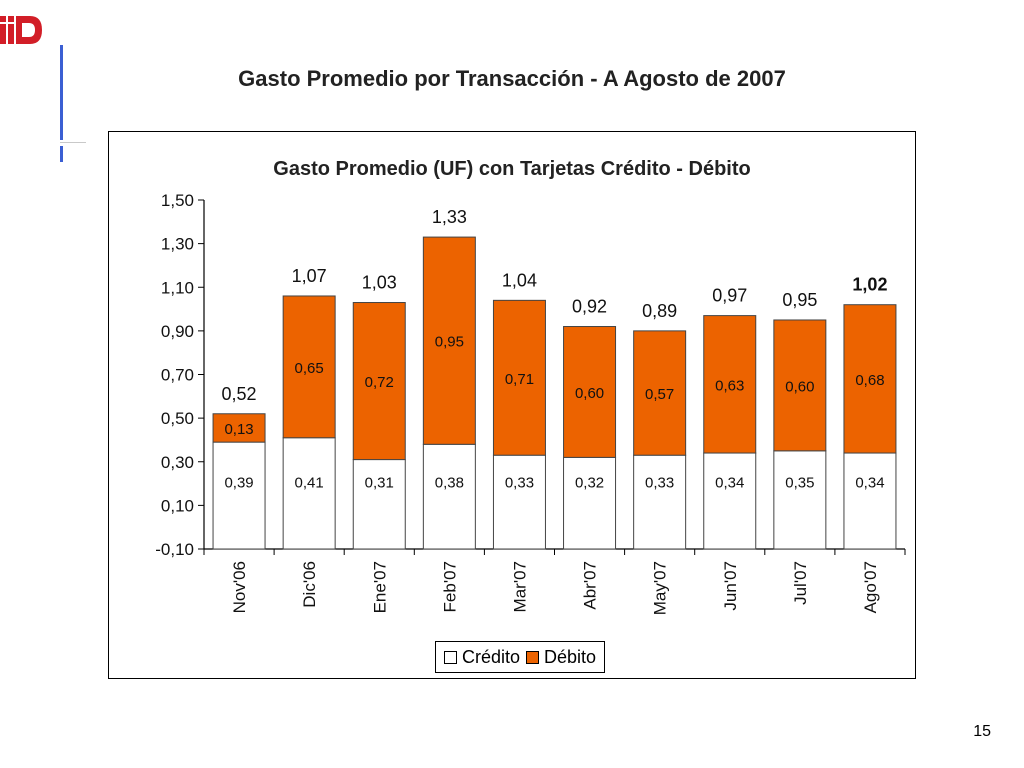 The image size is (1024, 768). Describe the element at coordinates (449, 586) in the screenshot. I see `x-tick-label: Feb'07` at that location.